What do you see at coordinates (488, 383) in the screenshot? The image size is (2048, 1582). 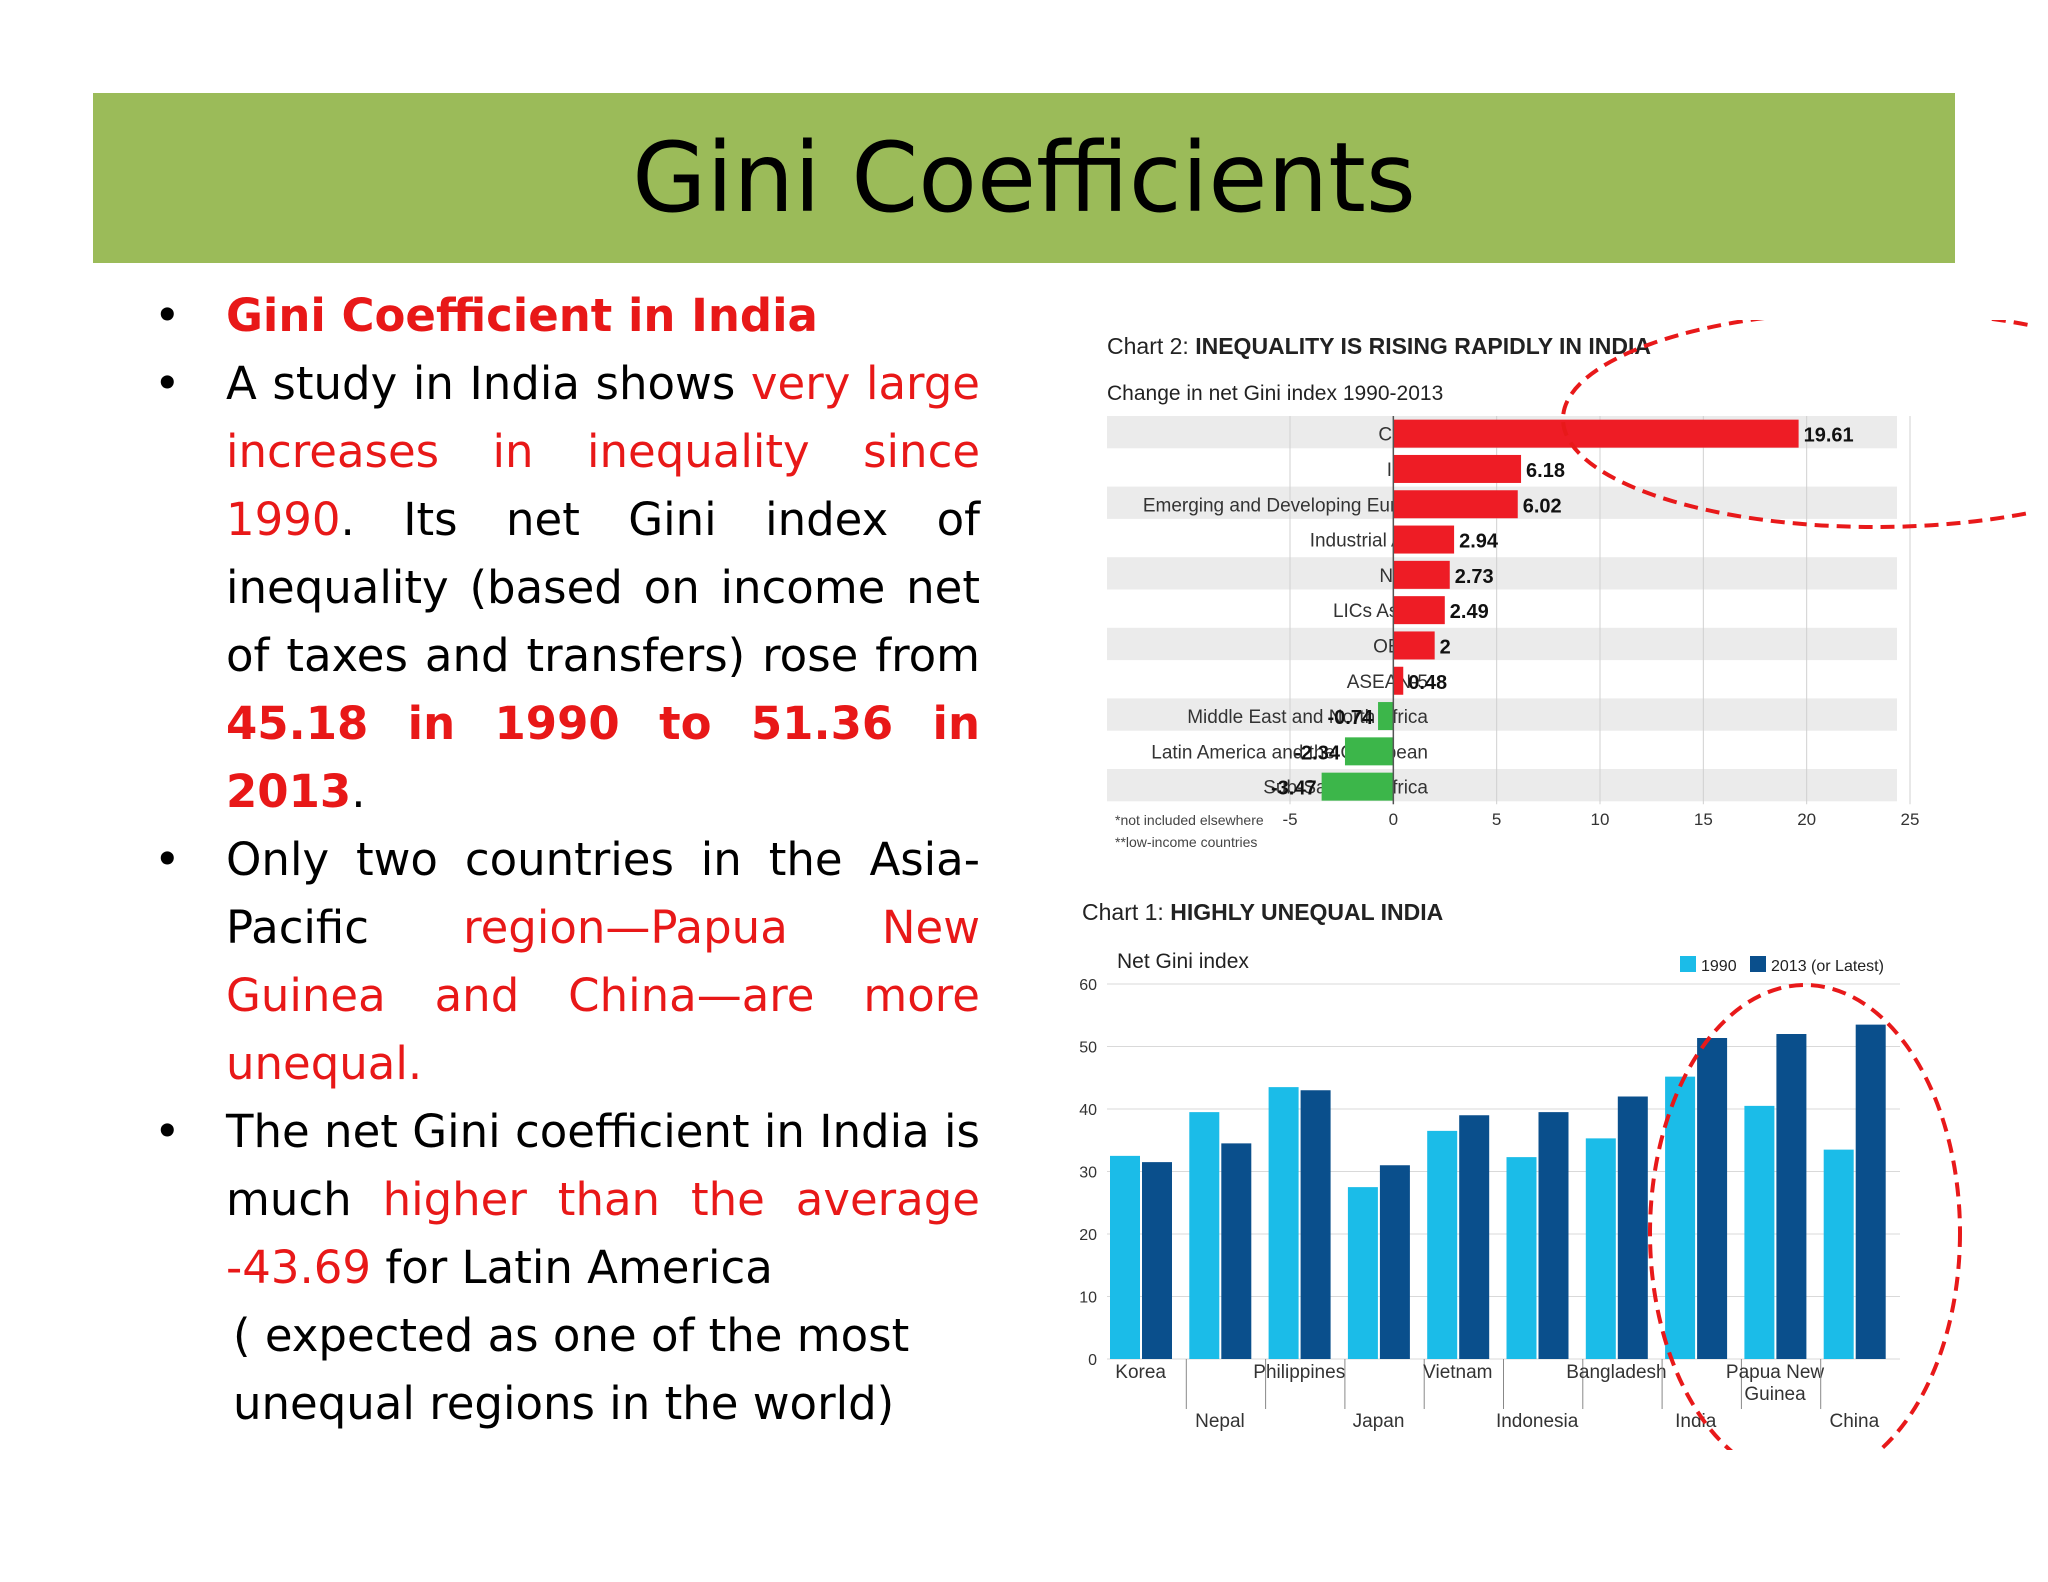 I see `bullet-2-text: A study in India shows` at bounding box center [488, 383].